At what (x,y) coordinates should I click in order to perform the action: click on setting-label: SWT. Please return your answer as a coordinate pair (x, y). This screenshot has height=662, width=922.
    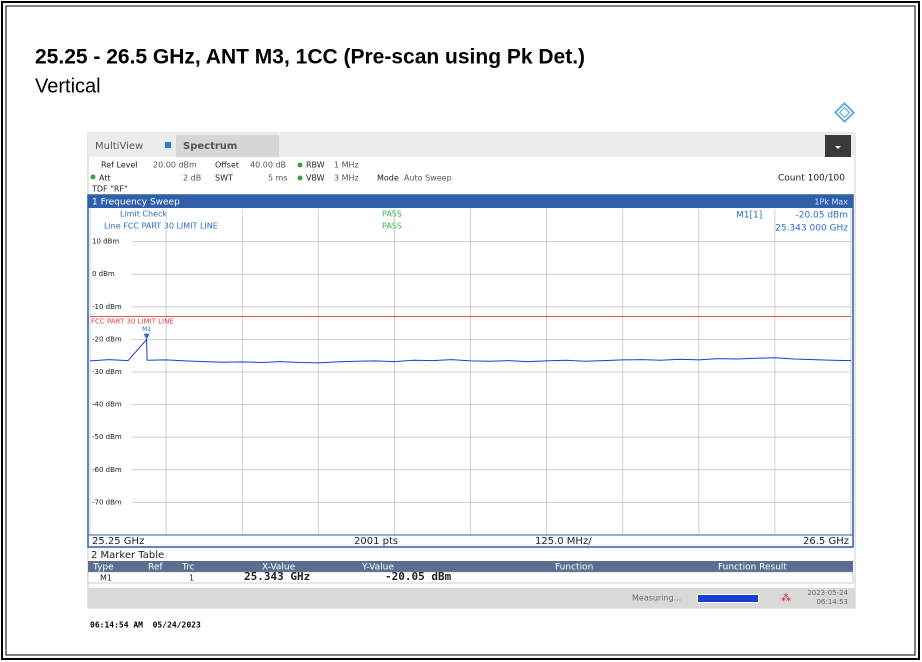
    Looking at the image, I should click on (224, 178).